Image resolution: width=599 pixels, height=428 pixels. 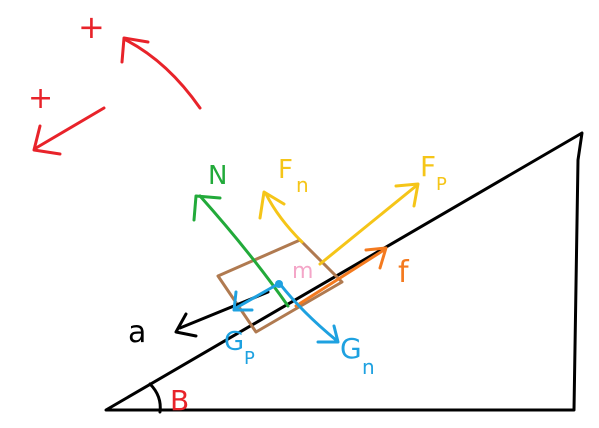 I want to click on center-of-mass-dot, so click(x=279, y=284).